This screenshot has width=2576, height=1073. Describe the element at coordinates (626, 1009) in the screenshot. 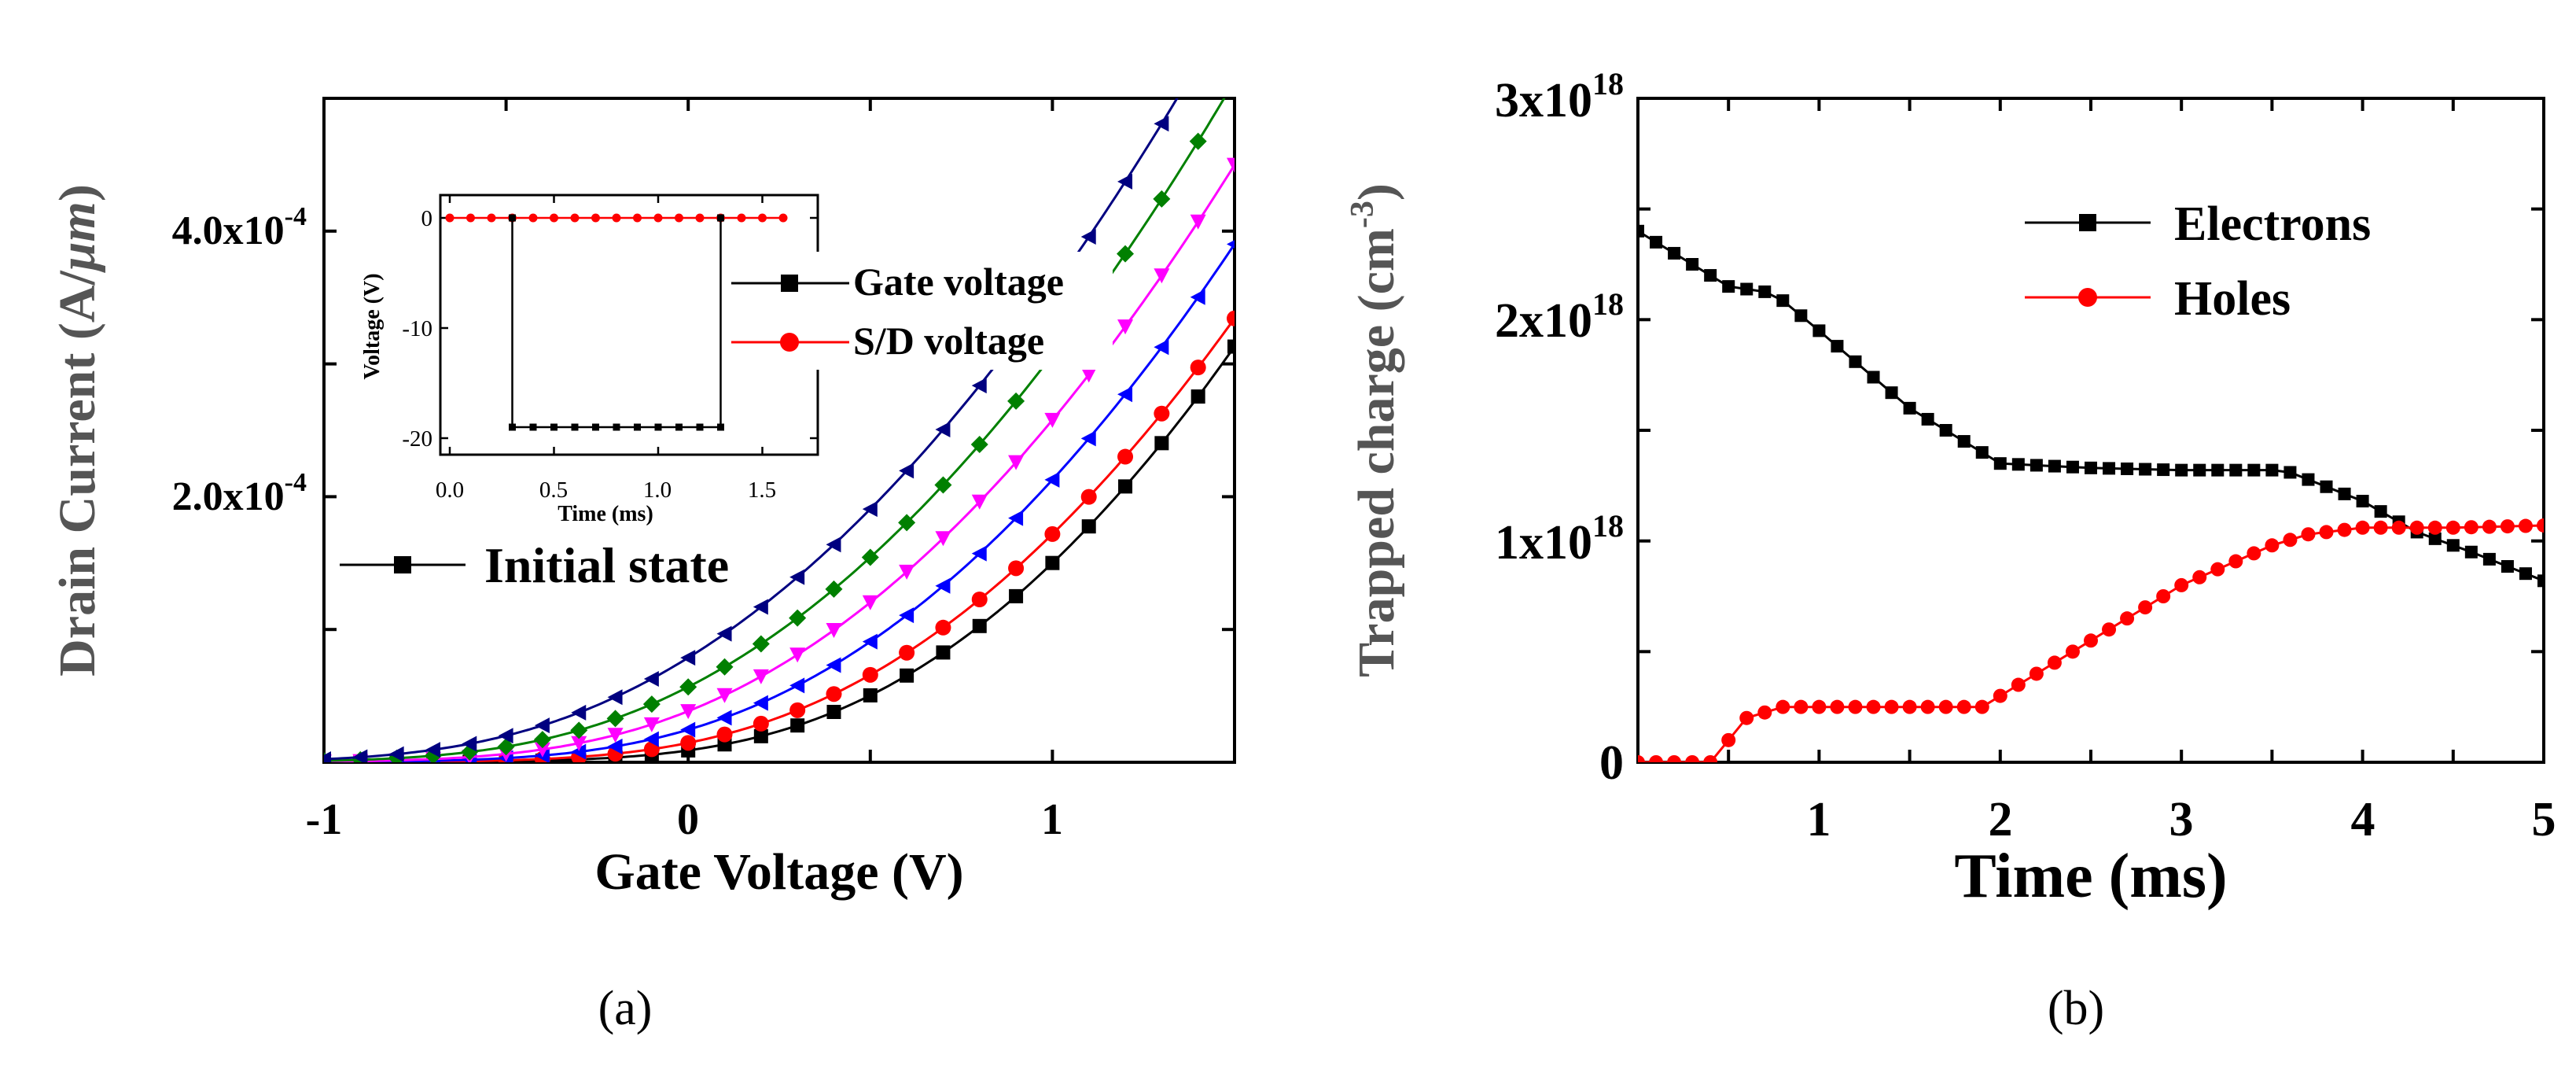

I see `panel-a-caption: (a)` at that location.